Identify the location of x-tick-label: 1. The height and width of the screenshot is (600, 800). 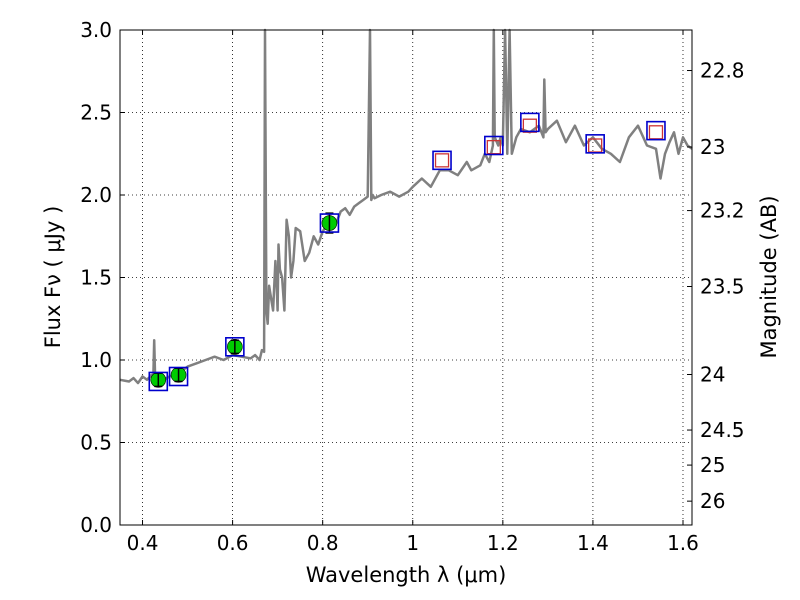
(412, 543).